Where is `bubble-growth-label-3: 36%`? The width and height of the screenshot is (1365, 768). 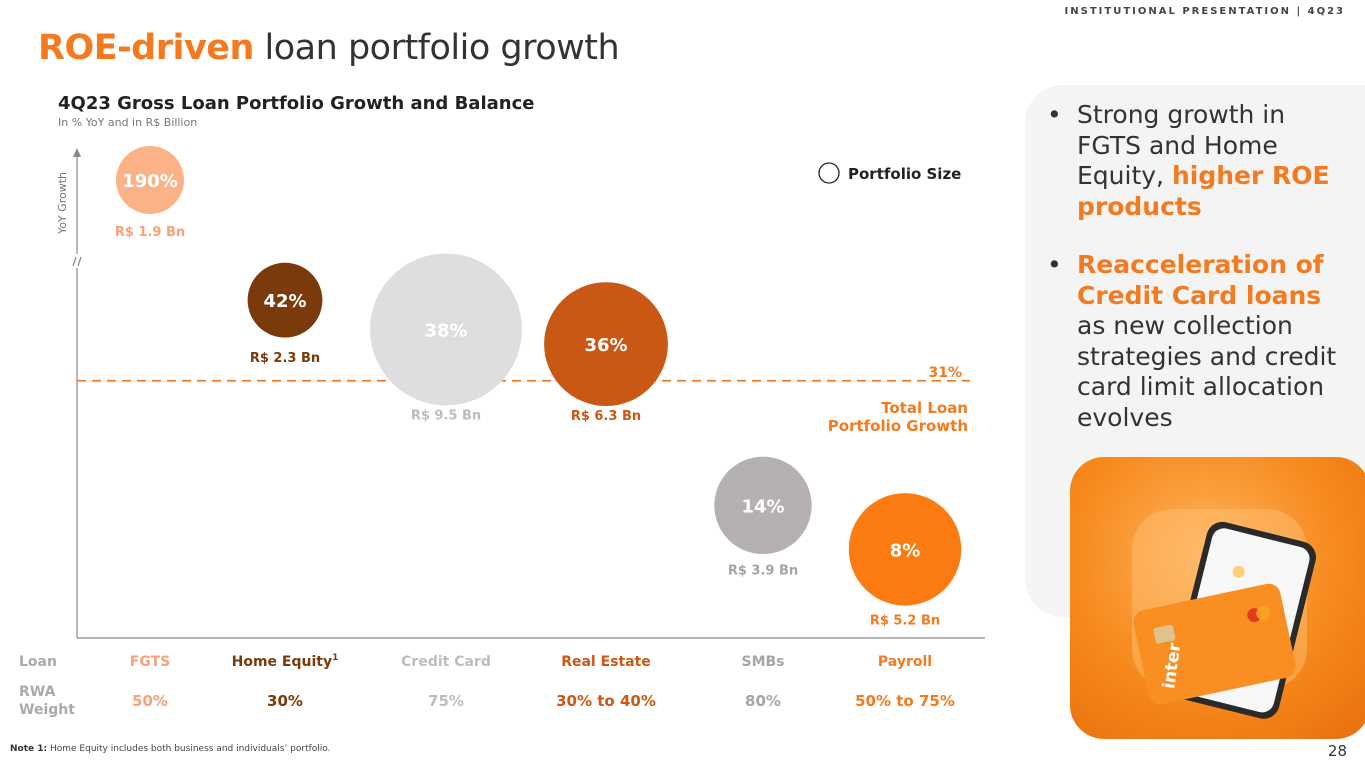
bubble-growth-label-3: 36% is located at coordinates (605, 345).